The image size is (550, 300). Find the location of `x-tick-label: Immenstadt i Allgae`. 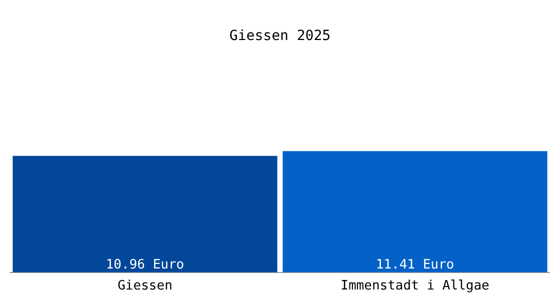

x-tick-label: Immenstadt i Allgae is located at coordinates (415, 286).